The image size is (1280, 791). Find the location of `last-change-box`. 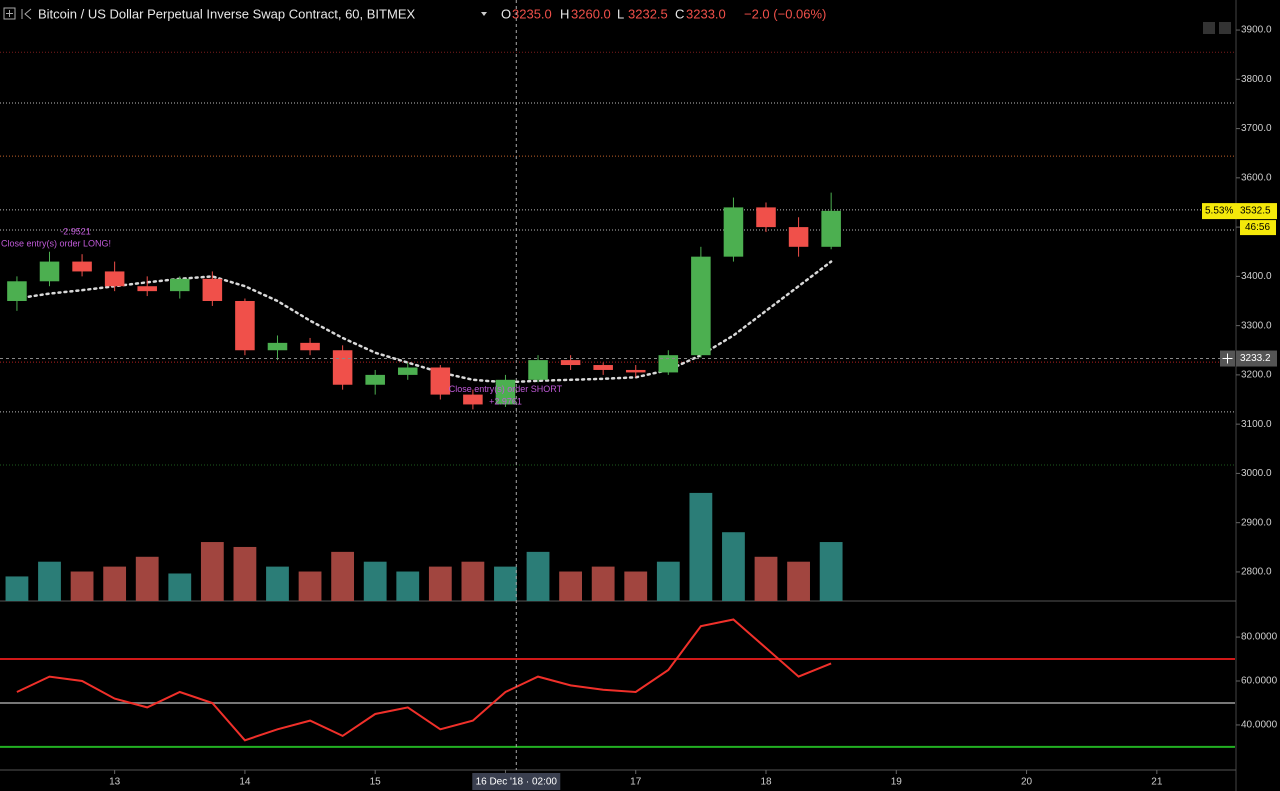

last-change-box is located at coordinates (1219, 211).